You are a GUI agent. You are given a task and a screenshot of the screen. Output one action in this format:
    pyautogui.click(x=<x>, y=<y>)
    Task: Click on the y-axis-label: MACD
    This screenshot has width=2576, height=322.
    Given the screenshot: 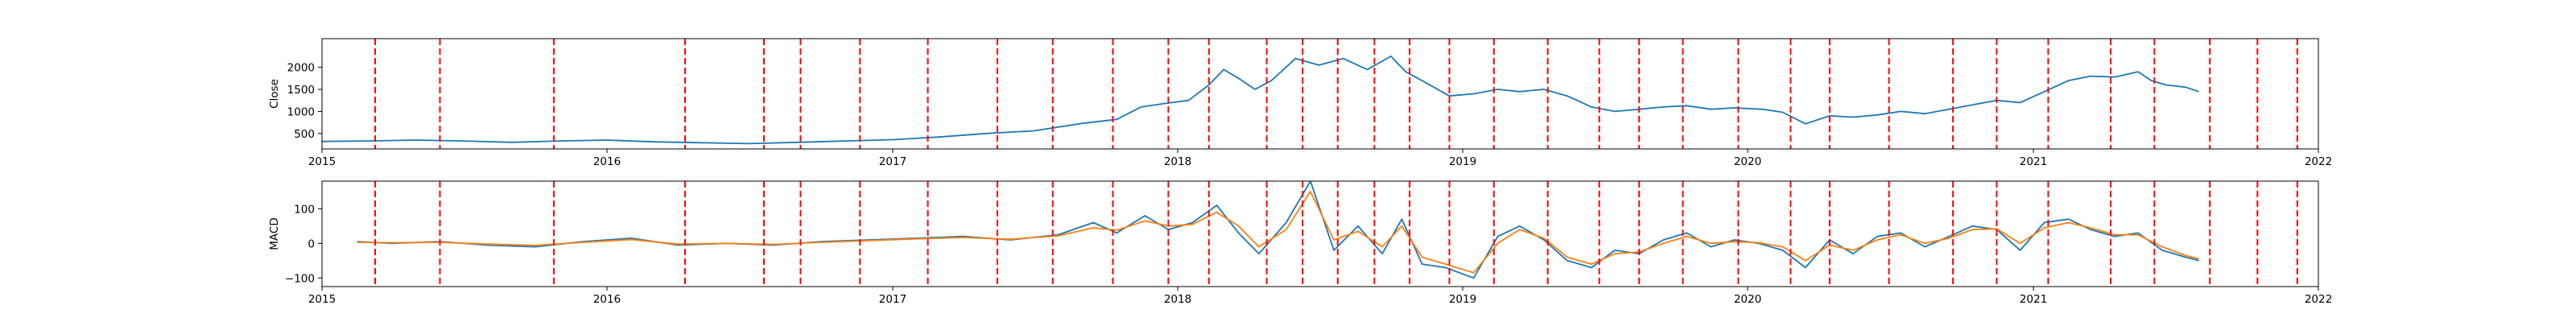 What is the action you would take?
    pyautogui.click(x=274, y=233)
    